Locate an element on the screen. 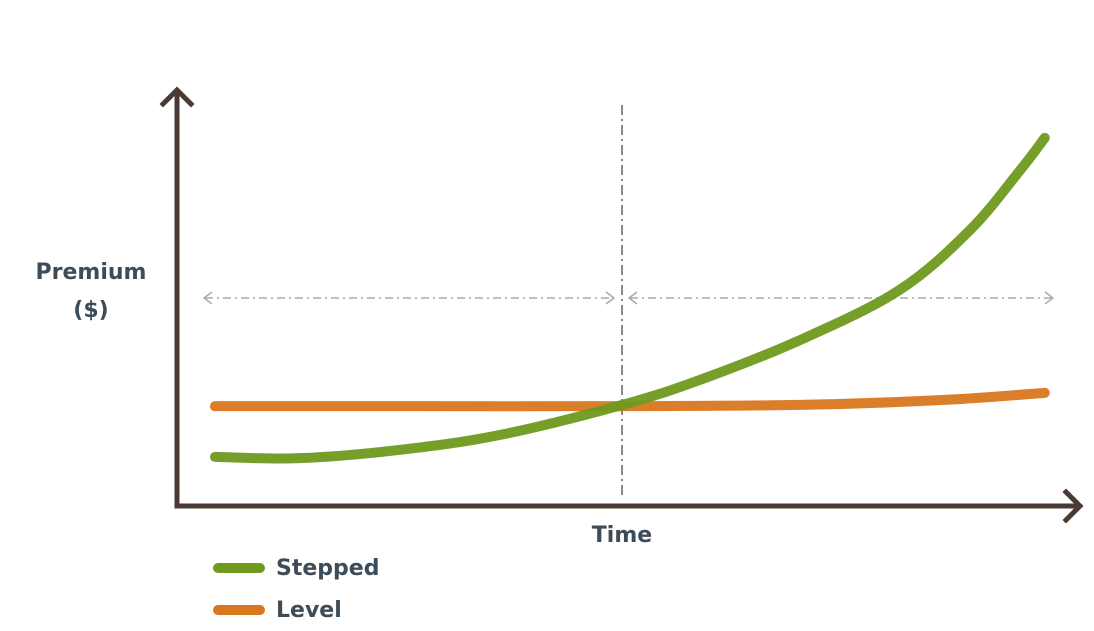  x-arrow is located at coordinates (1073, 506).